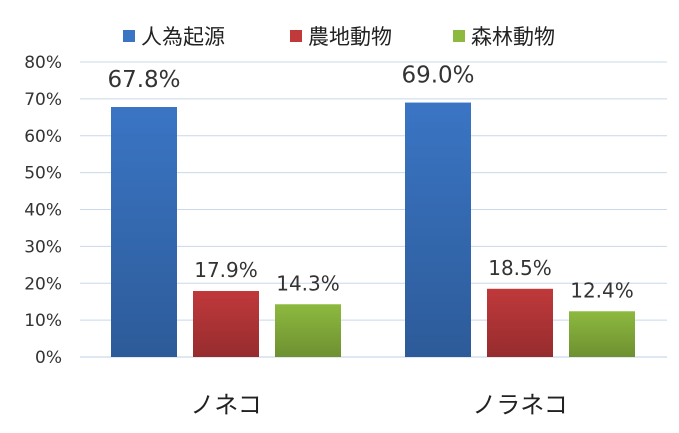 Image resolution: width=679 pixels, height=433 pixels. I want to click on y-tick-label: 10%, so click(43, 321).